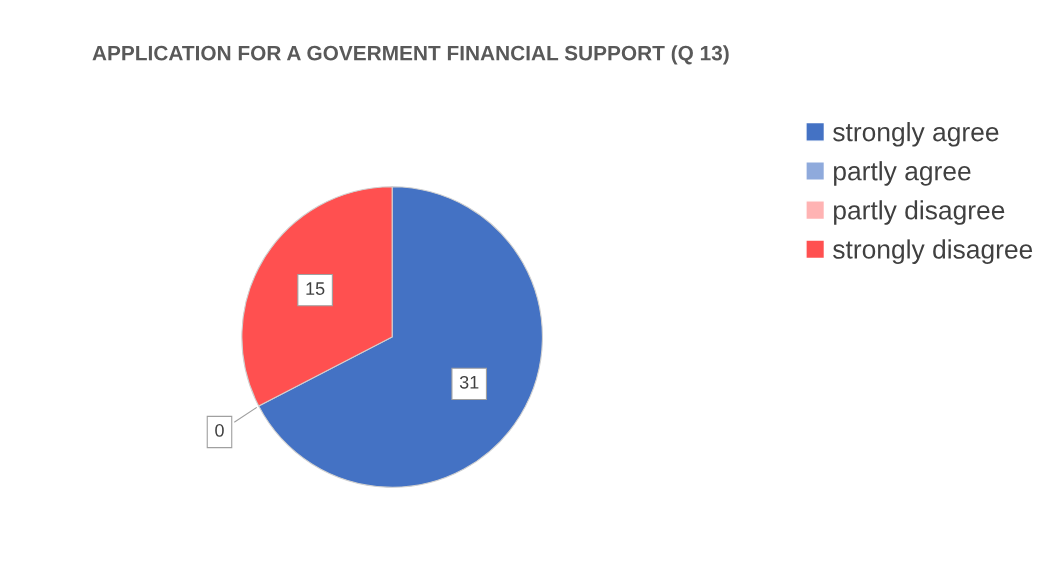  Describe the element at coordinates (219, 430) in the screenshot. I see `text: 0` at that location.